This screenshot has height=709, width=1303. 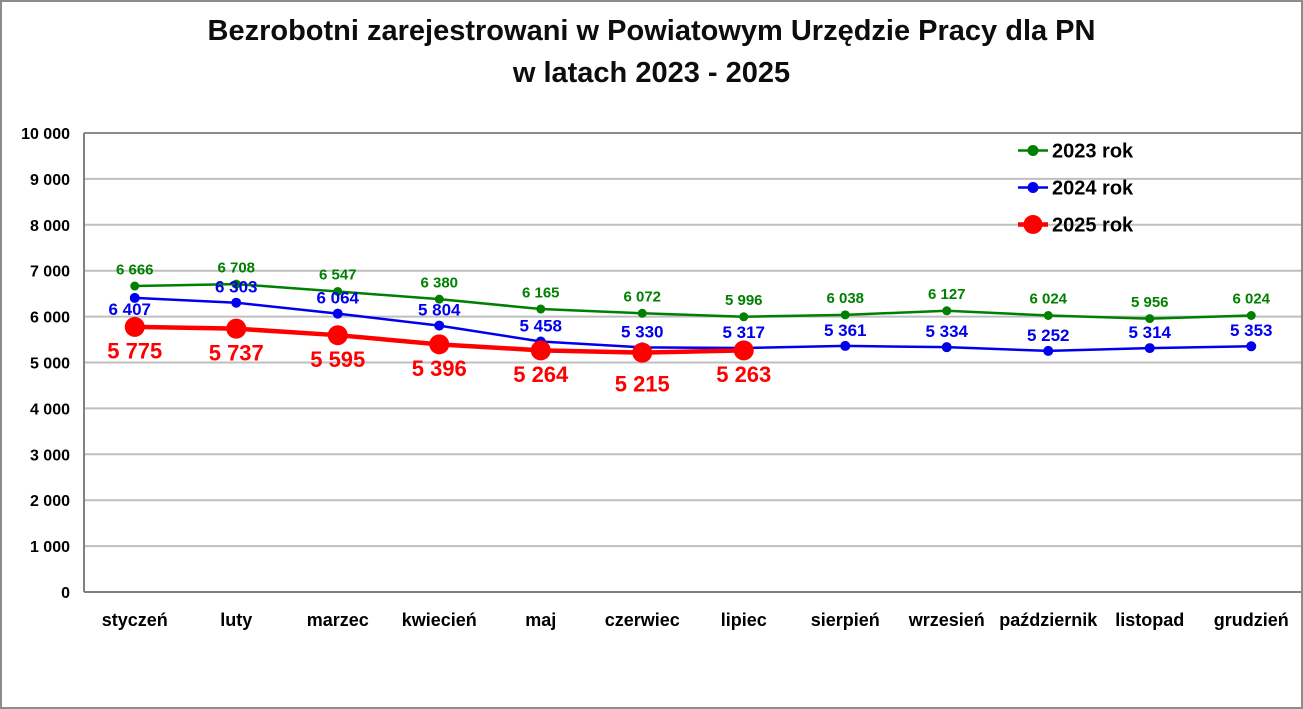 What do you see at coordinates (50, 226) in the screenshot?
I see `y-axis-tick-label: 8 000` at bounding box center [50, 226].